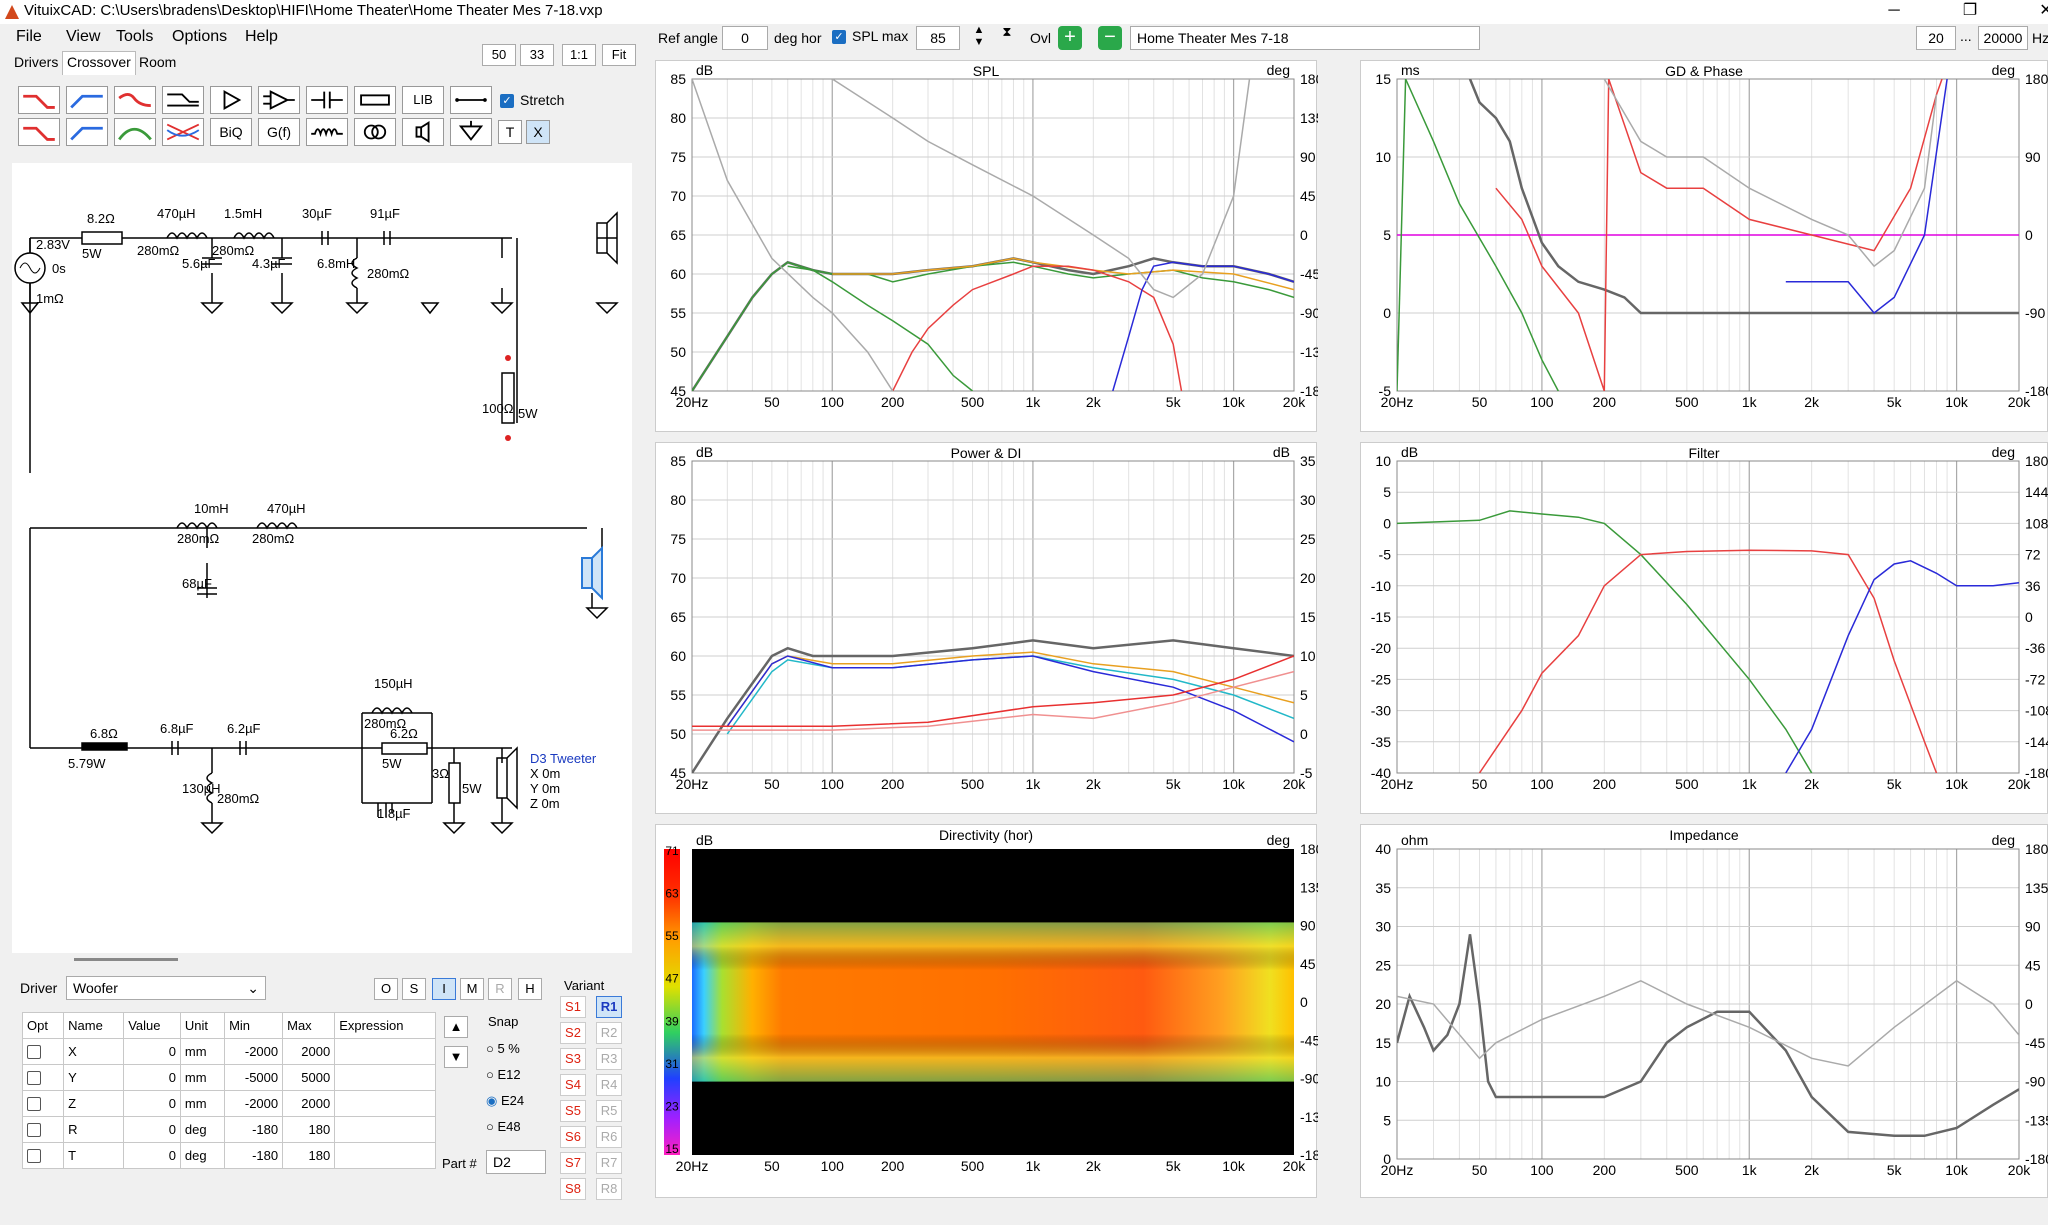 The height and width of the screenshot is (1225, 2048). What do you see at coordinates (503, 1126) in the screenshot?
I see `snap-option-e48: ○ E48` at bounding box center [503, 1126].